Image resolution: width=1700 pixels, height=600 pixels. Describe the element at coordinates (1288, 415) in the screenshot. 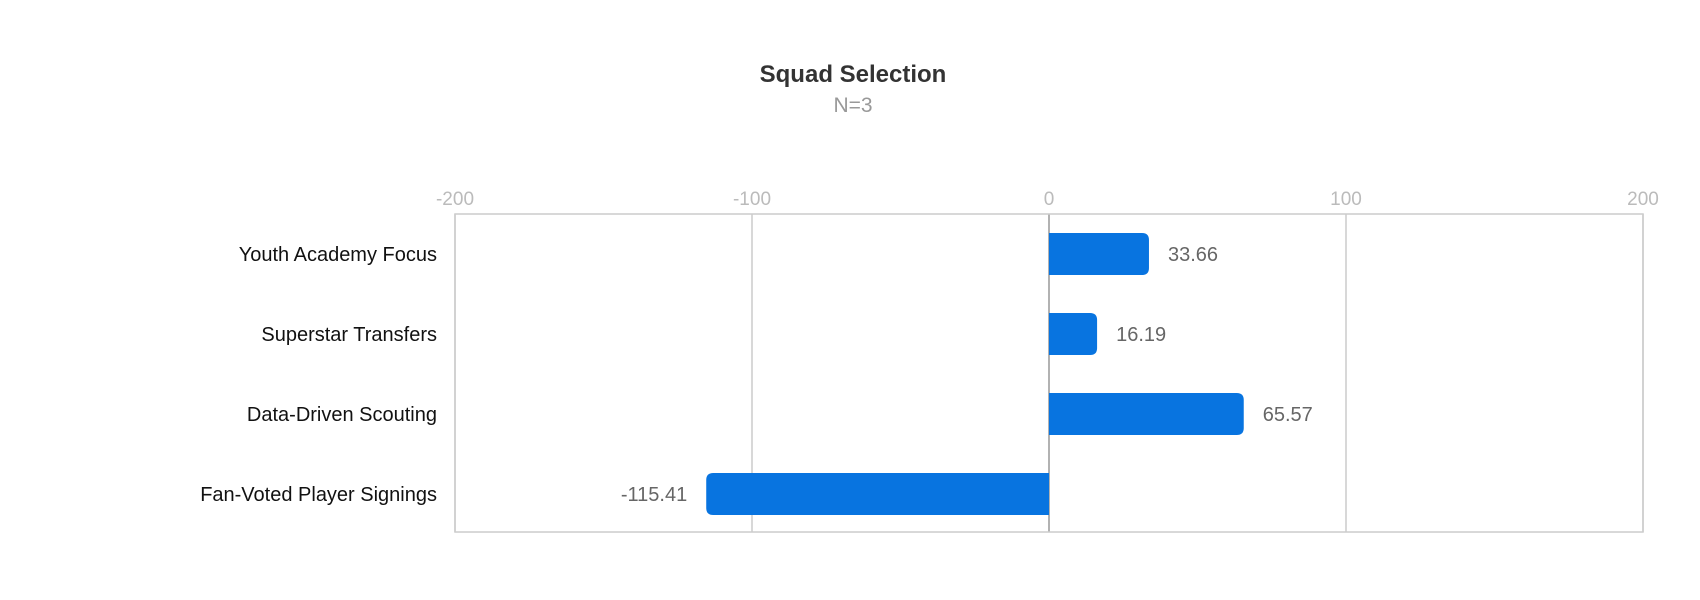

I see `data-label: 65.57` at that location.